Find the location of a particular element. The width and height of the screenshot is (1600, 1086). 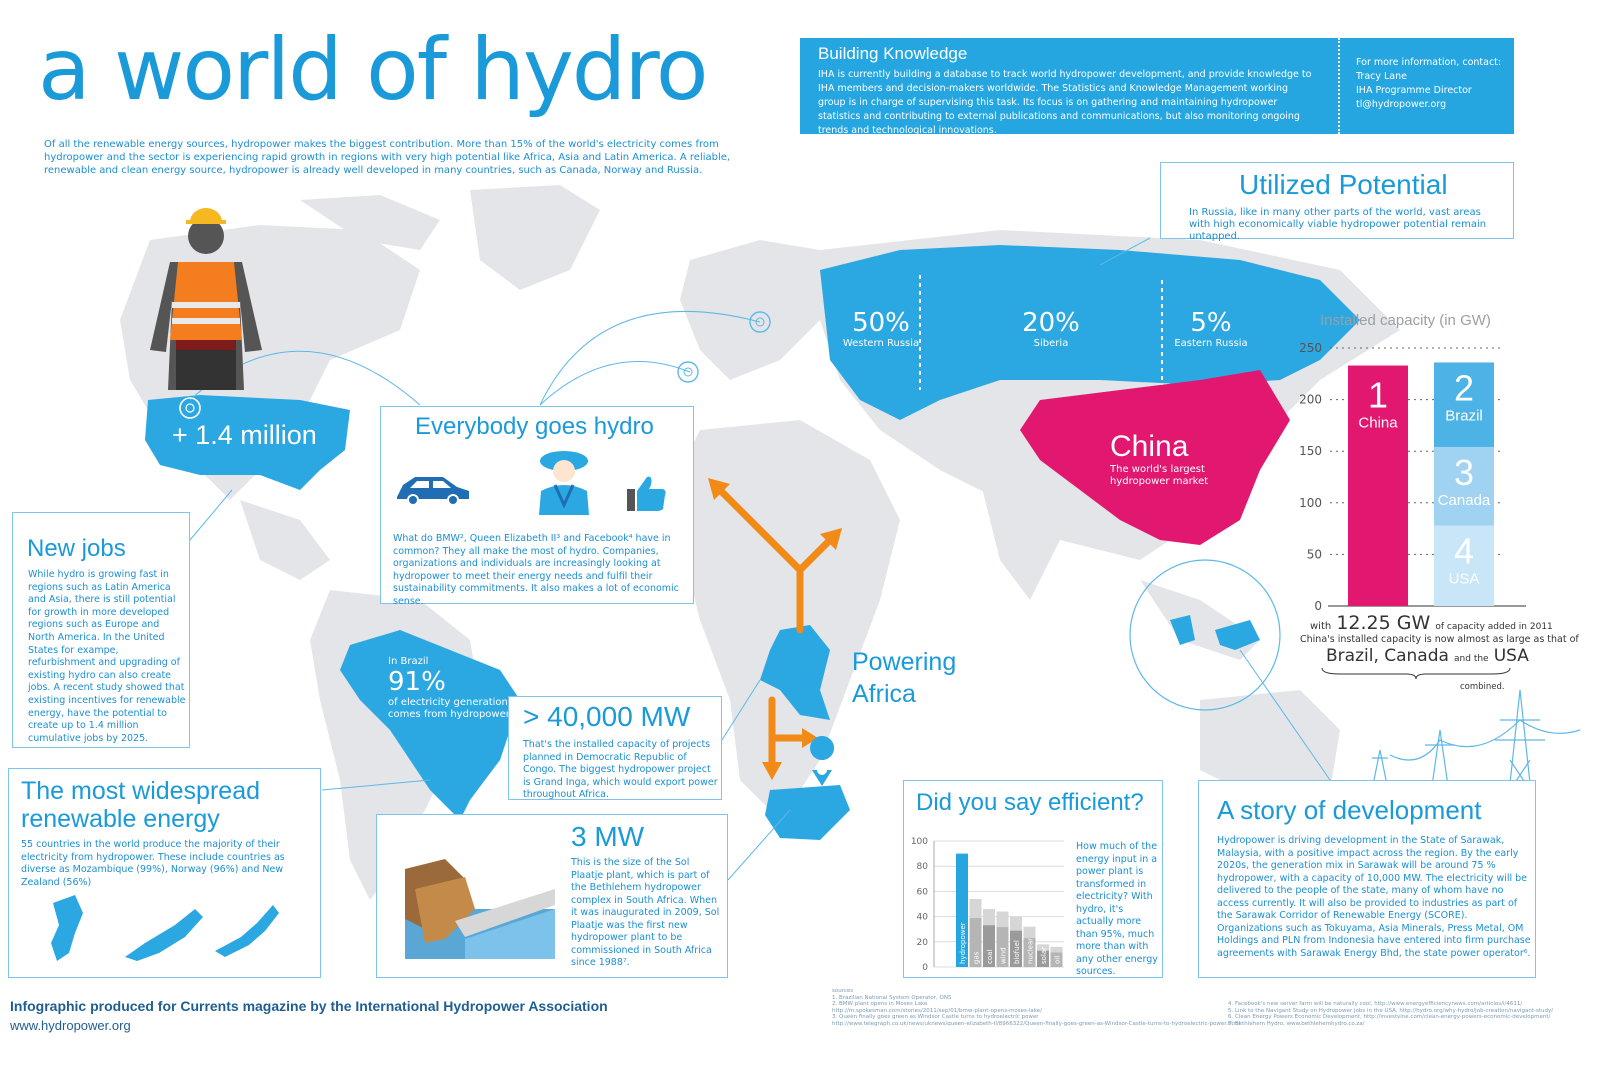

thumbs-up-icon is located at coordinates (646, 493).